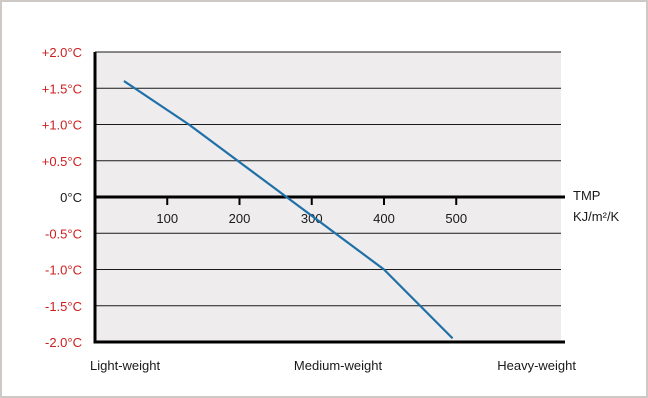  I want to click on category-label: Light-weight, so click(125, 365).